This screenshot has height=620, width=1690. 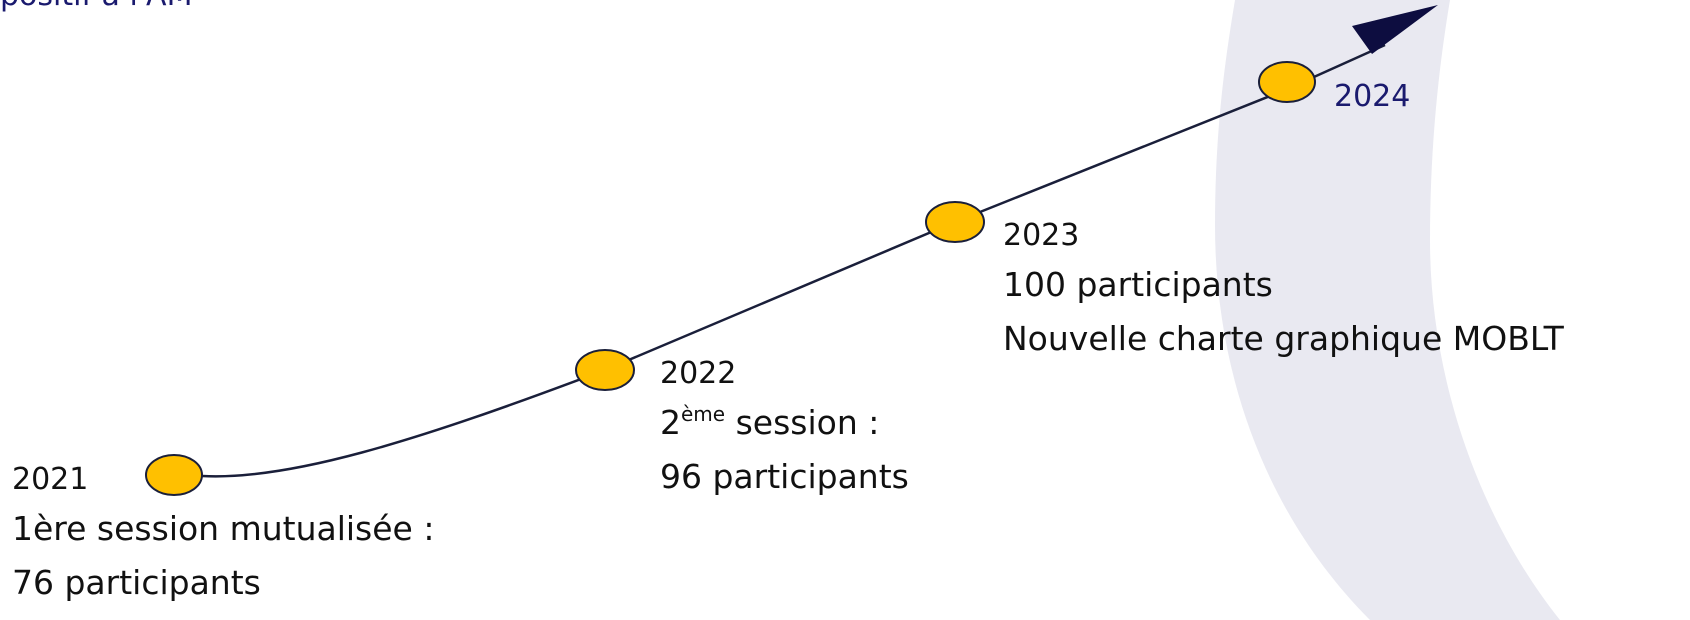 I want to click on milestone-line1-sup: ème, so click(x=703, y=414).